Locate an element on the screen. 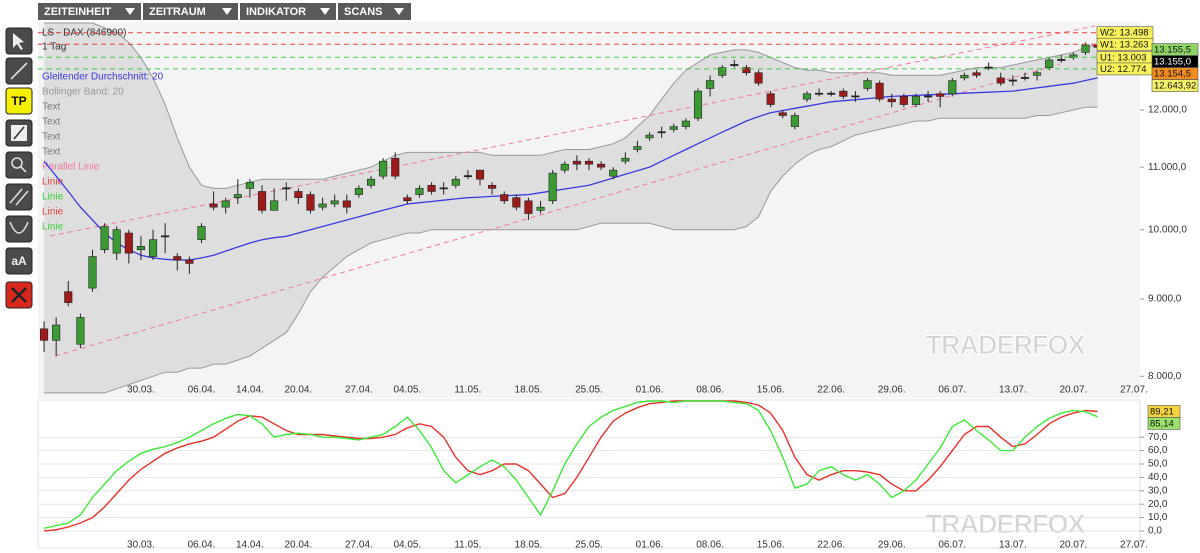  x-tick-label: 06.04. is located at coordinates (202, 390).